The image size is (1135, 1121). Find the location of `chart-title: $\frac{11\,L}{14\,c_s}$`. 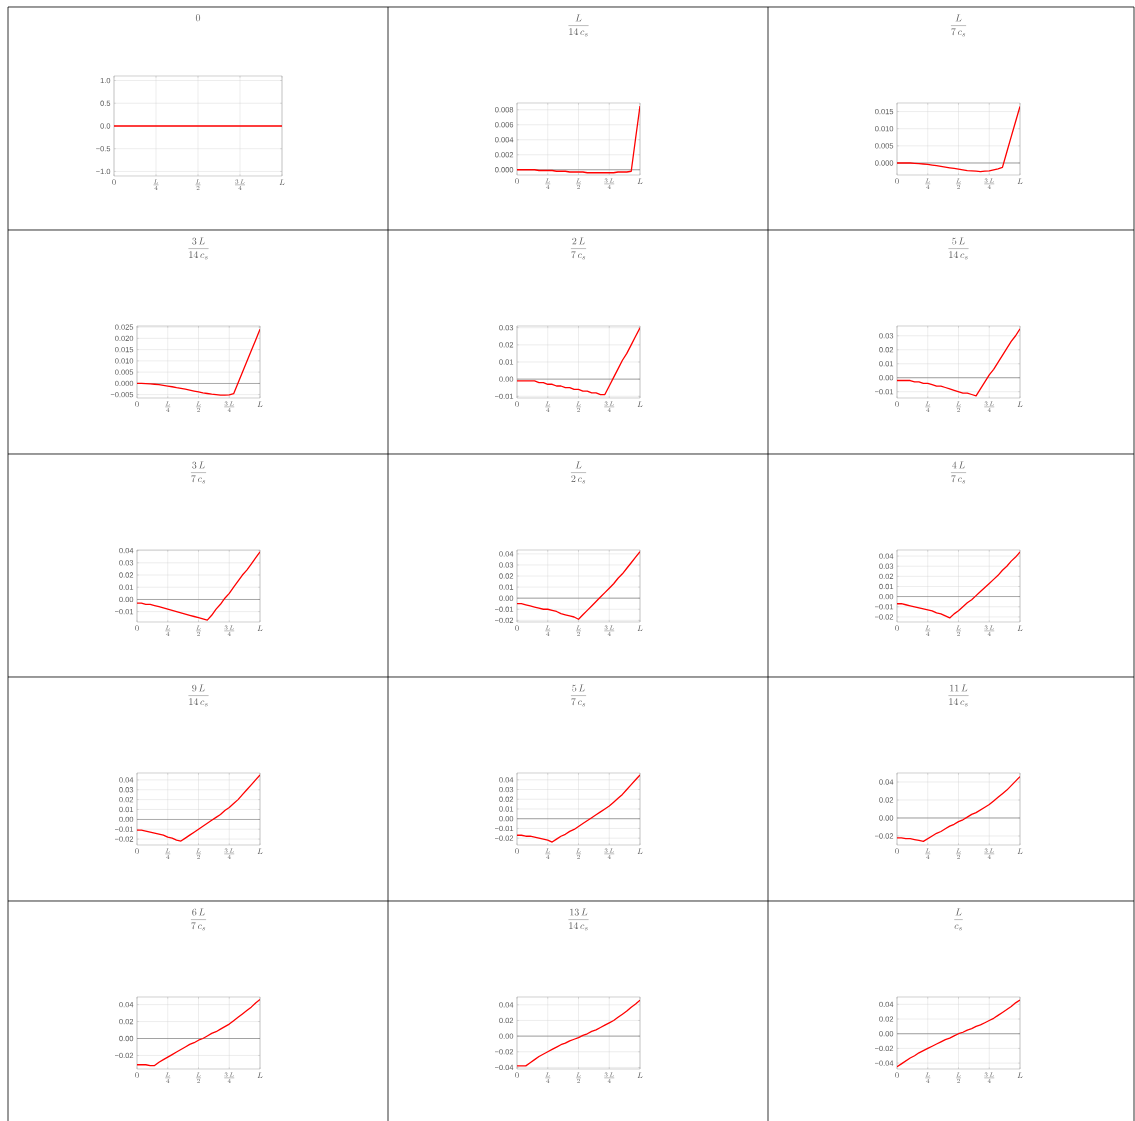

chart-title: $\frac{11\,L}{14\,c_s}$ is located at coordinates (958, 695).